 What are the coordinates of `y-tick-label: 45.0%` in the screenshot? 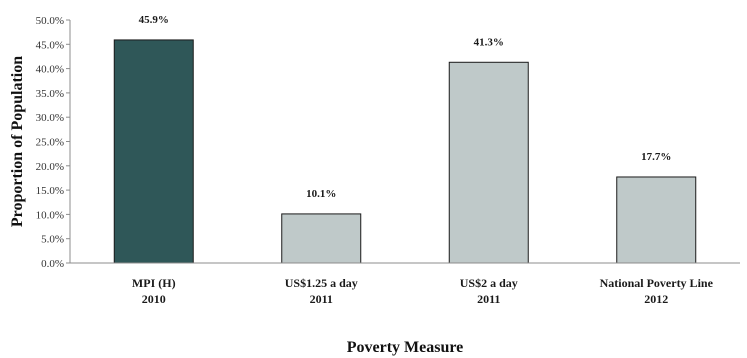 It's located at (50, 45).